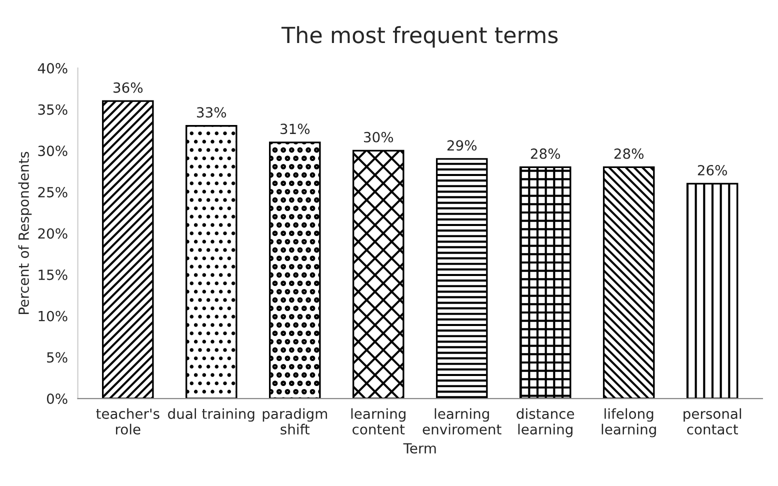 Image resolution: width=778 pixels, height=486 pixels. I want to click on x-tick-label: learning enviroment, so click(462, 421).